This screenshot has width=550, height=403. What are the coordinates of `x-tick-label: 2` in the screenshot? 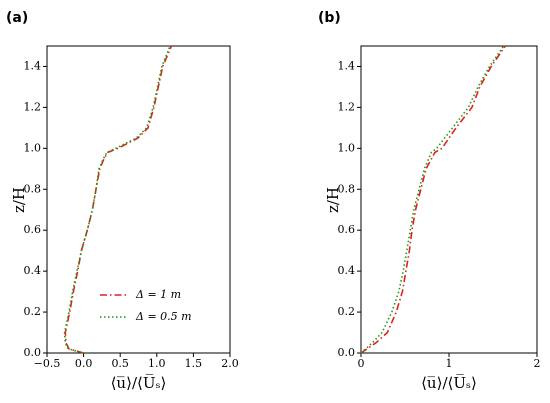 It's located at (537, 363).